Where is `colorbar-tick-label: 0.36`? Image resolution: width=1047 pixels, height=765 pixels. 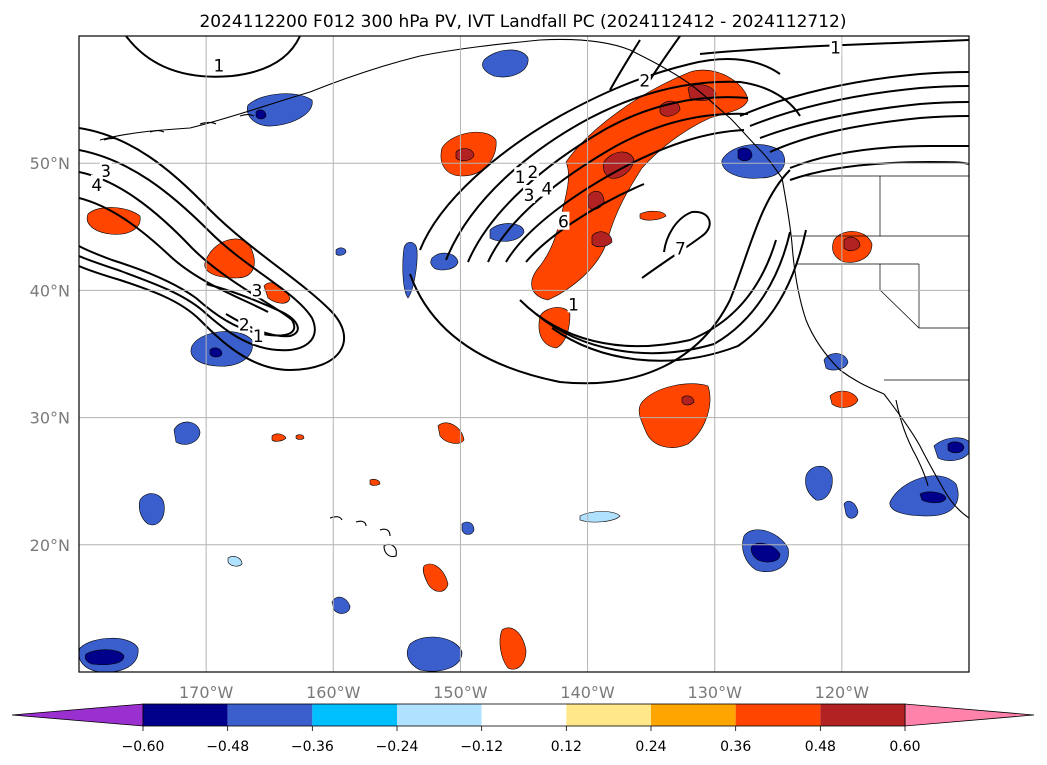 colorbar-tick-label: 0.36 is located at coordinates (735, 747).